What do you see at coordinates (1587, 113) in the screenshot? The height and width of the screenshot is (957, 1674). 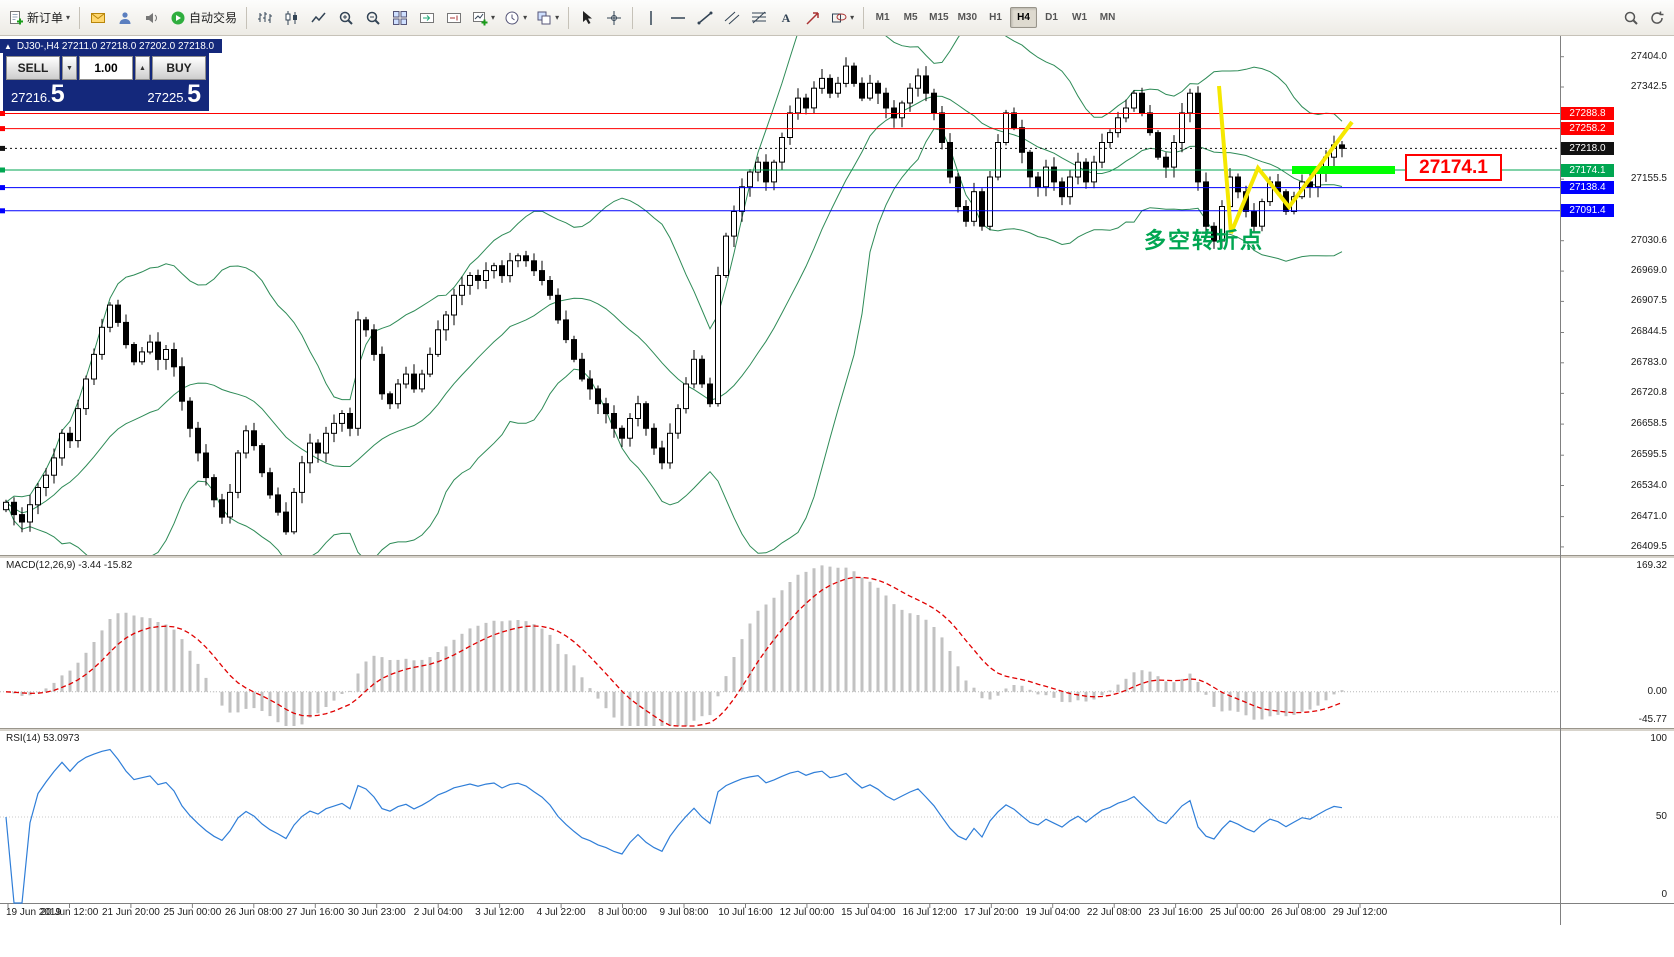 I see `price-tag: 27288.8` at bounding box center [1587, 113].